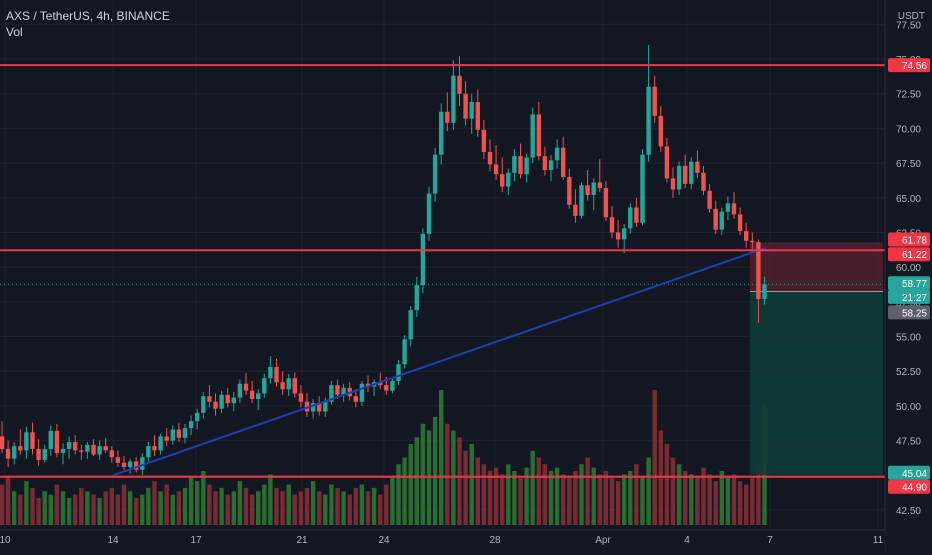 The image size is (932, 555). What do you see at coordinates (908, 442) in the screenshot?
I see `price-tick-label: 47.50` at bounding box center [908, 442].